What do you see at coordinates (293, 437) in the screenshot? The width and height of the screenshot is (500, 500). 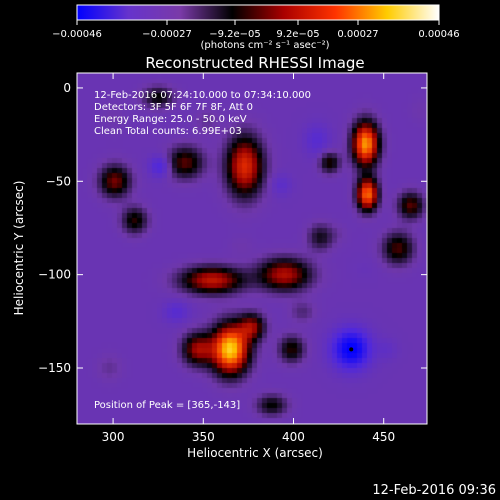 I see `x-tick-label: 400` at bounding box center [293, 437].